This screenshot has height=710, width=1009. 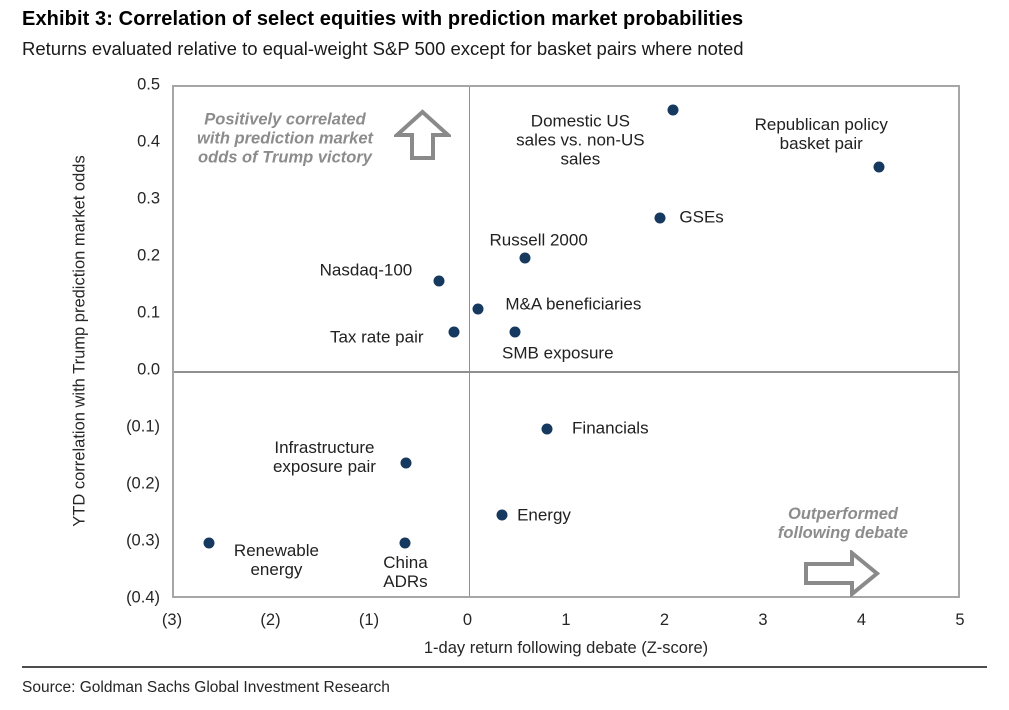 What do you see at coordinates (422, 134) in the screenshot?
I see `up-arrow-icon` at bounding box center [422, 134].